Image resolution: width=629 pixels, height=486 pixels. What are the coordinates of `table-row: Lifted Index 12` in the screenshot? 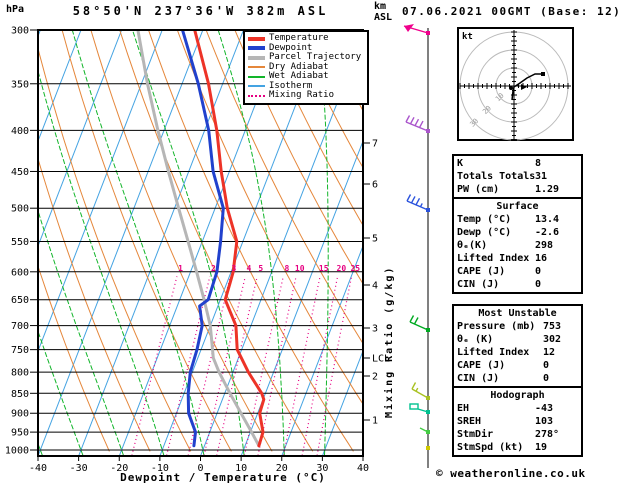 It's located at (517, 352).